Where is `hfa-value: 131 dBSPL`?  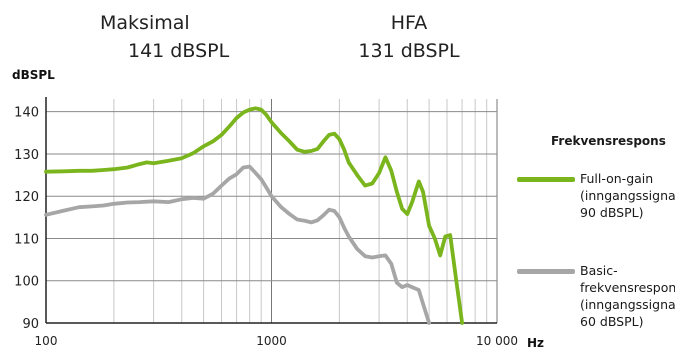 hfa-value: 131 dBSPL is located at coordinates (409, 51).